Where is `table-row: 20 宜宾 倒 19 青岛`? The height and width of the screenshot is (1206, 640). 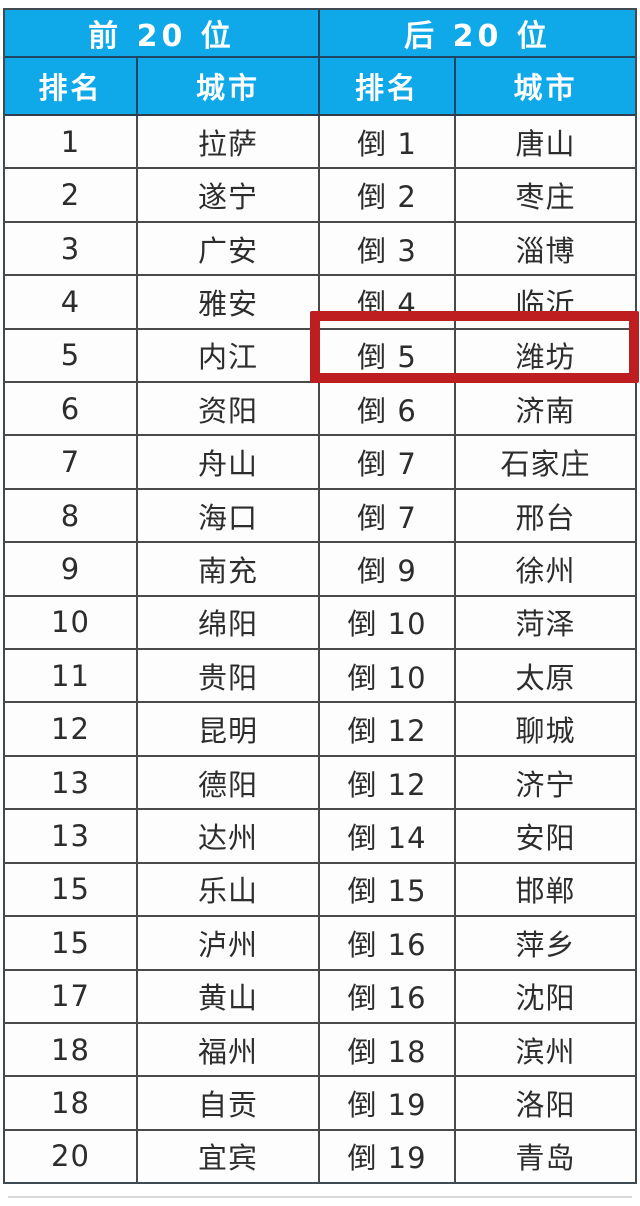 table-row: 20 宜宾 倒 19 青岛 is located at coordinates (320, 1156).